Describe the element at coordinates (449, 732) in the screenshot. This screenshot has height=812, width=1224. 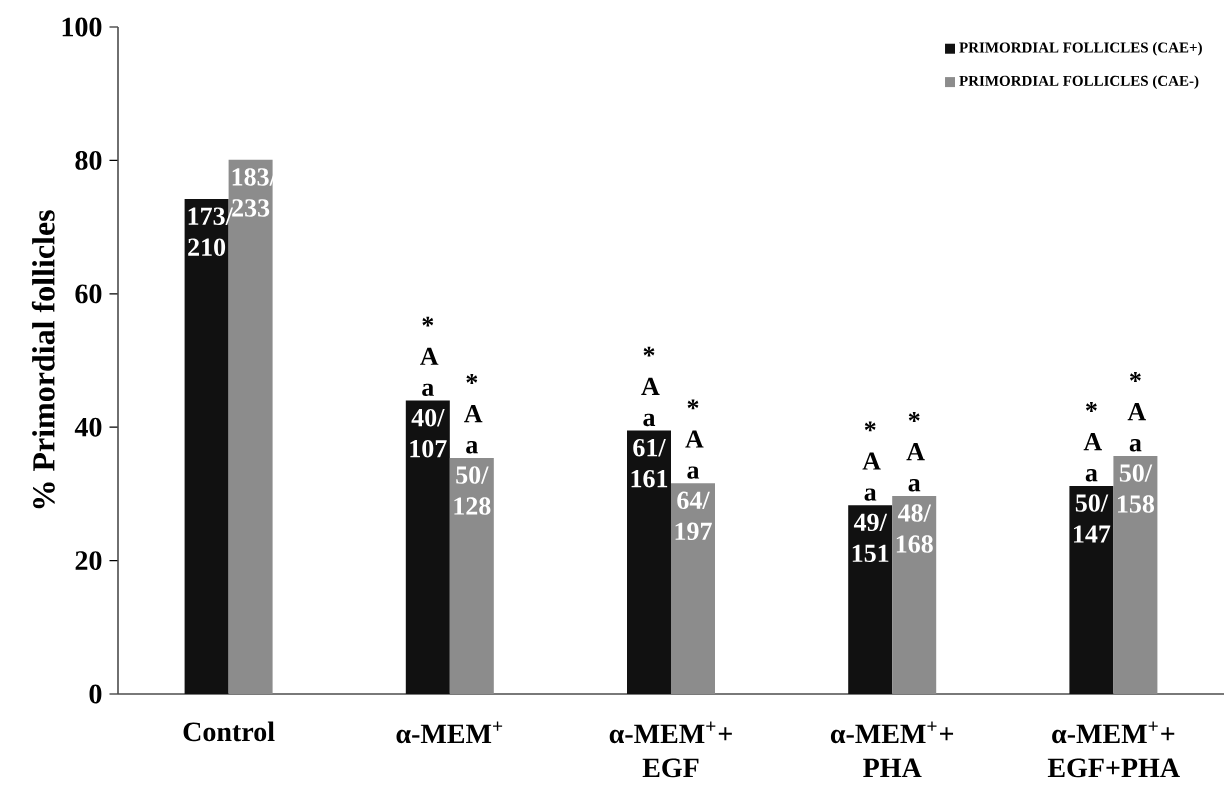
I see `x-tick-label: α-MEM$^{+}$` at that location.